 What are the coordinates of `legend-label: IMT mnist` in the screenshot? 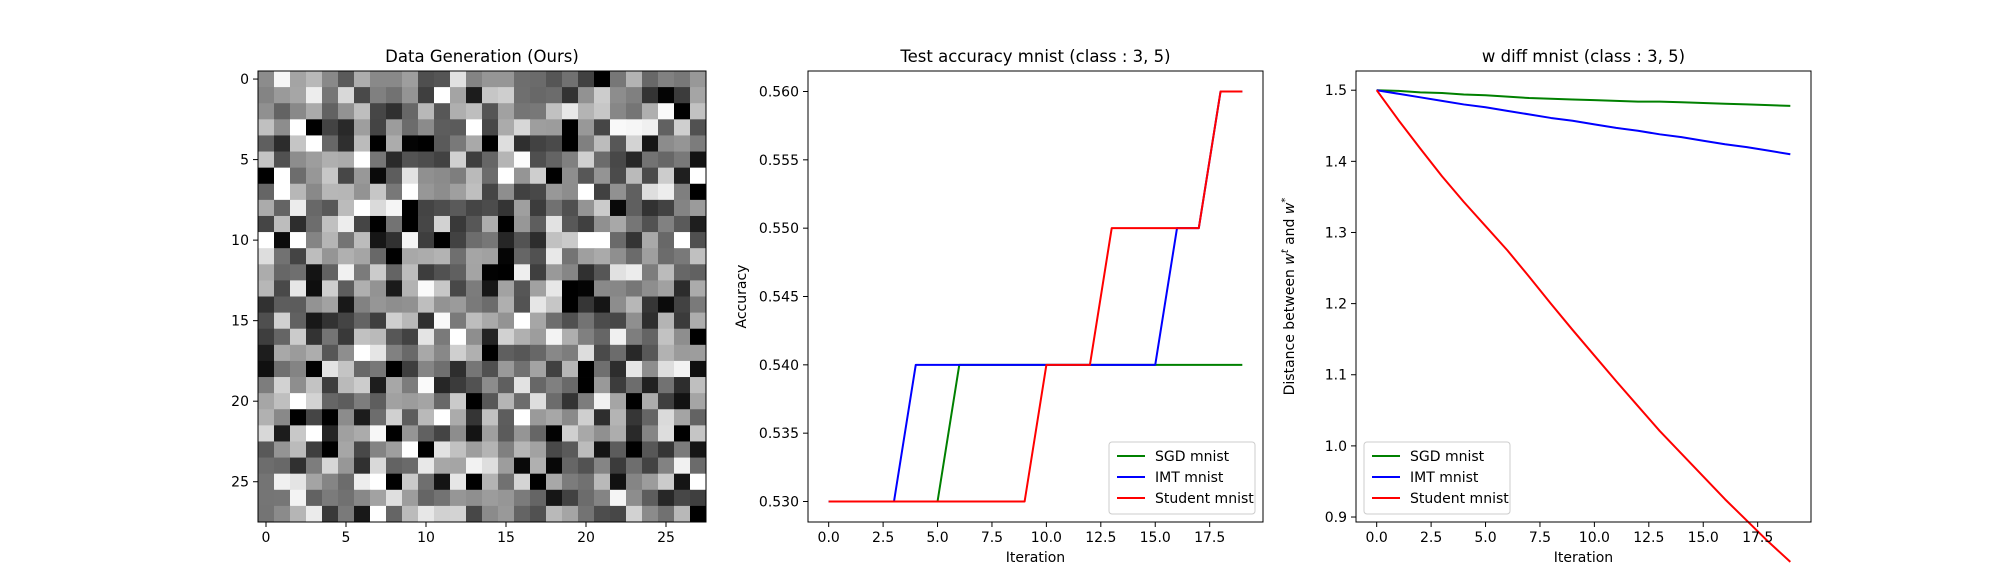 It's located at (1189, 478).